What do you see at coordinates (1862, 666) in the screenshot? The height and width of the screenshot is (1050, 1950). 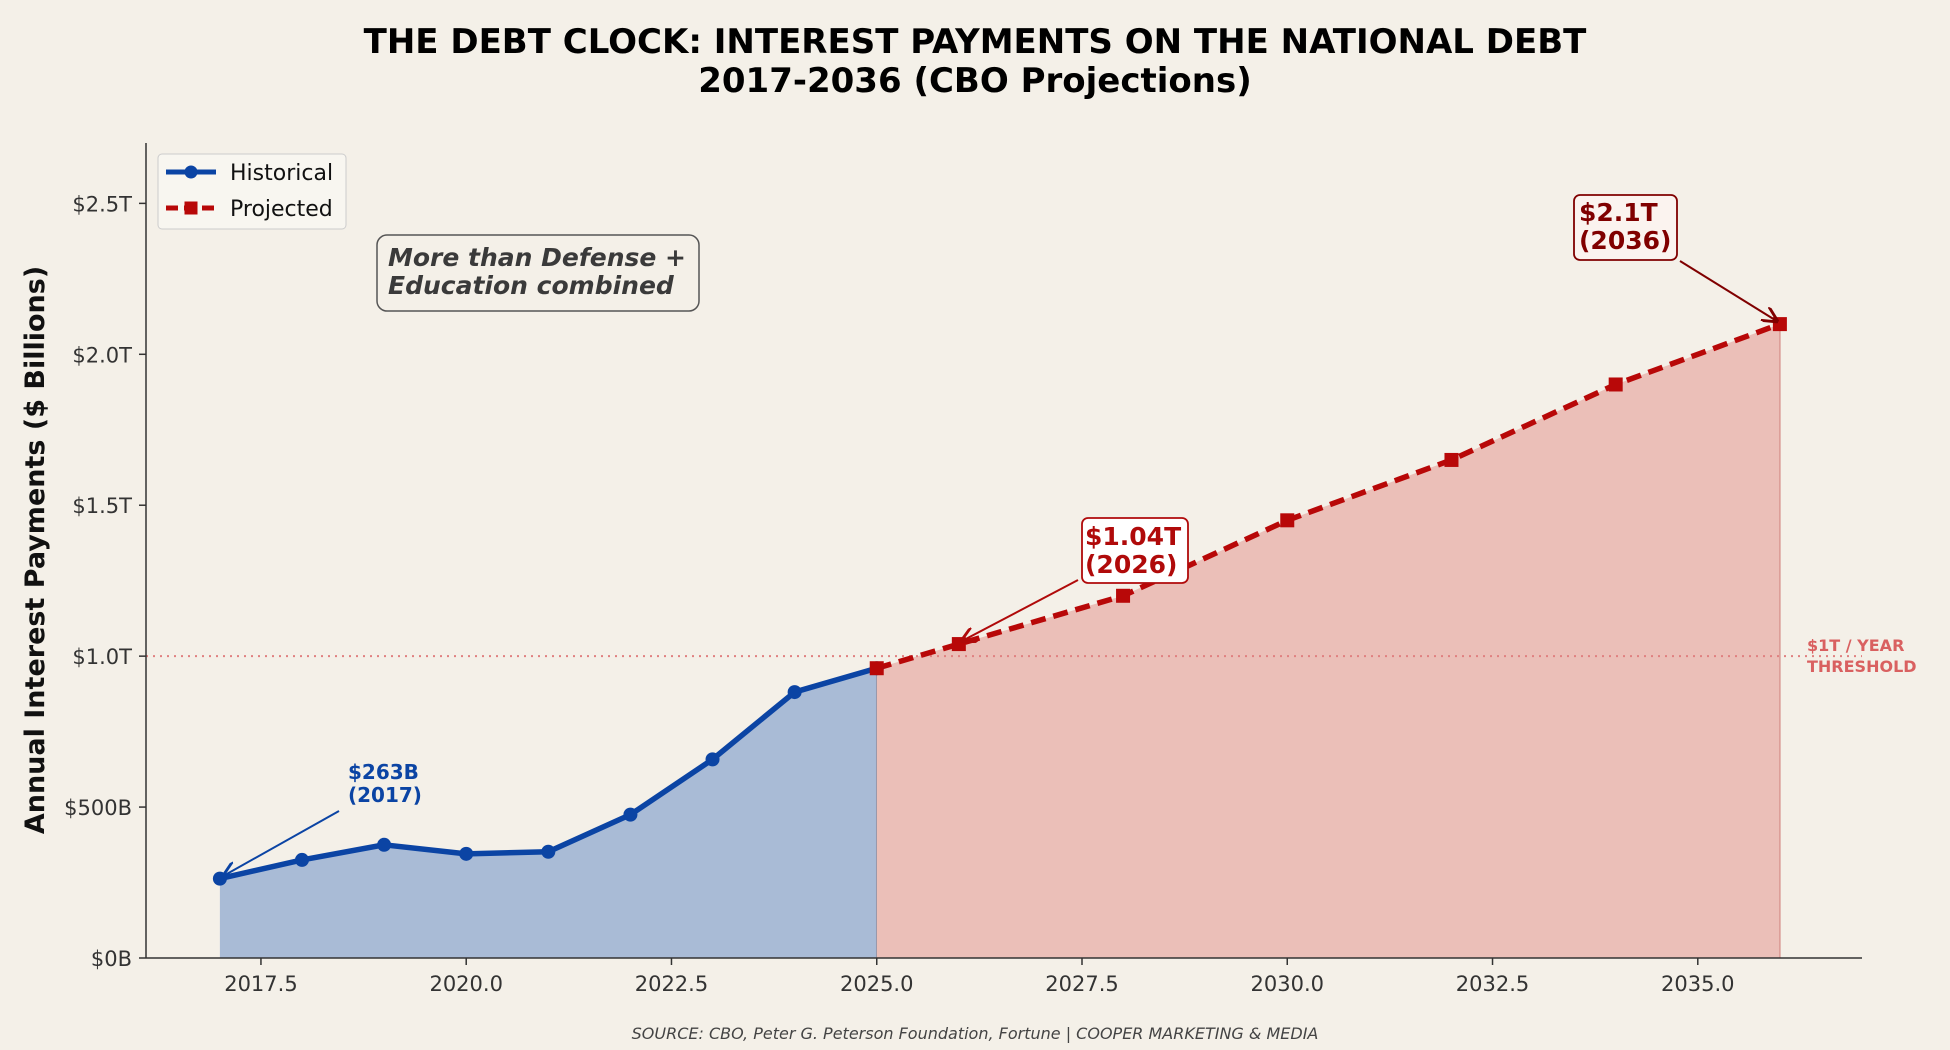 I see `threshold-label-line-2: THRESHOLD` at bounding box center [1862, 666].